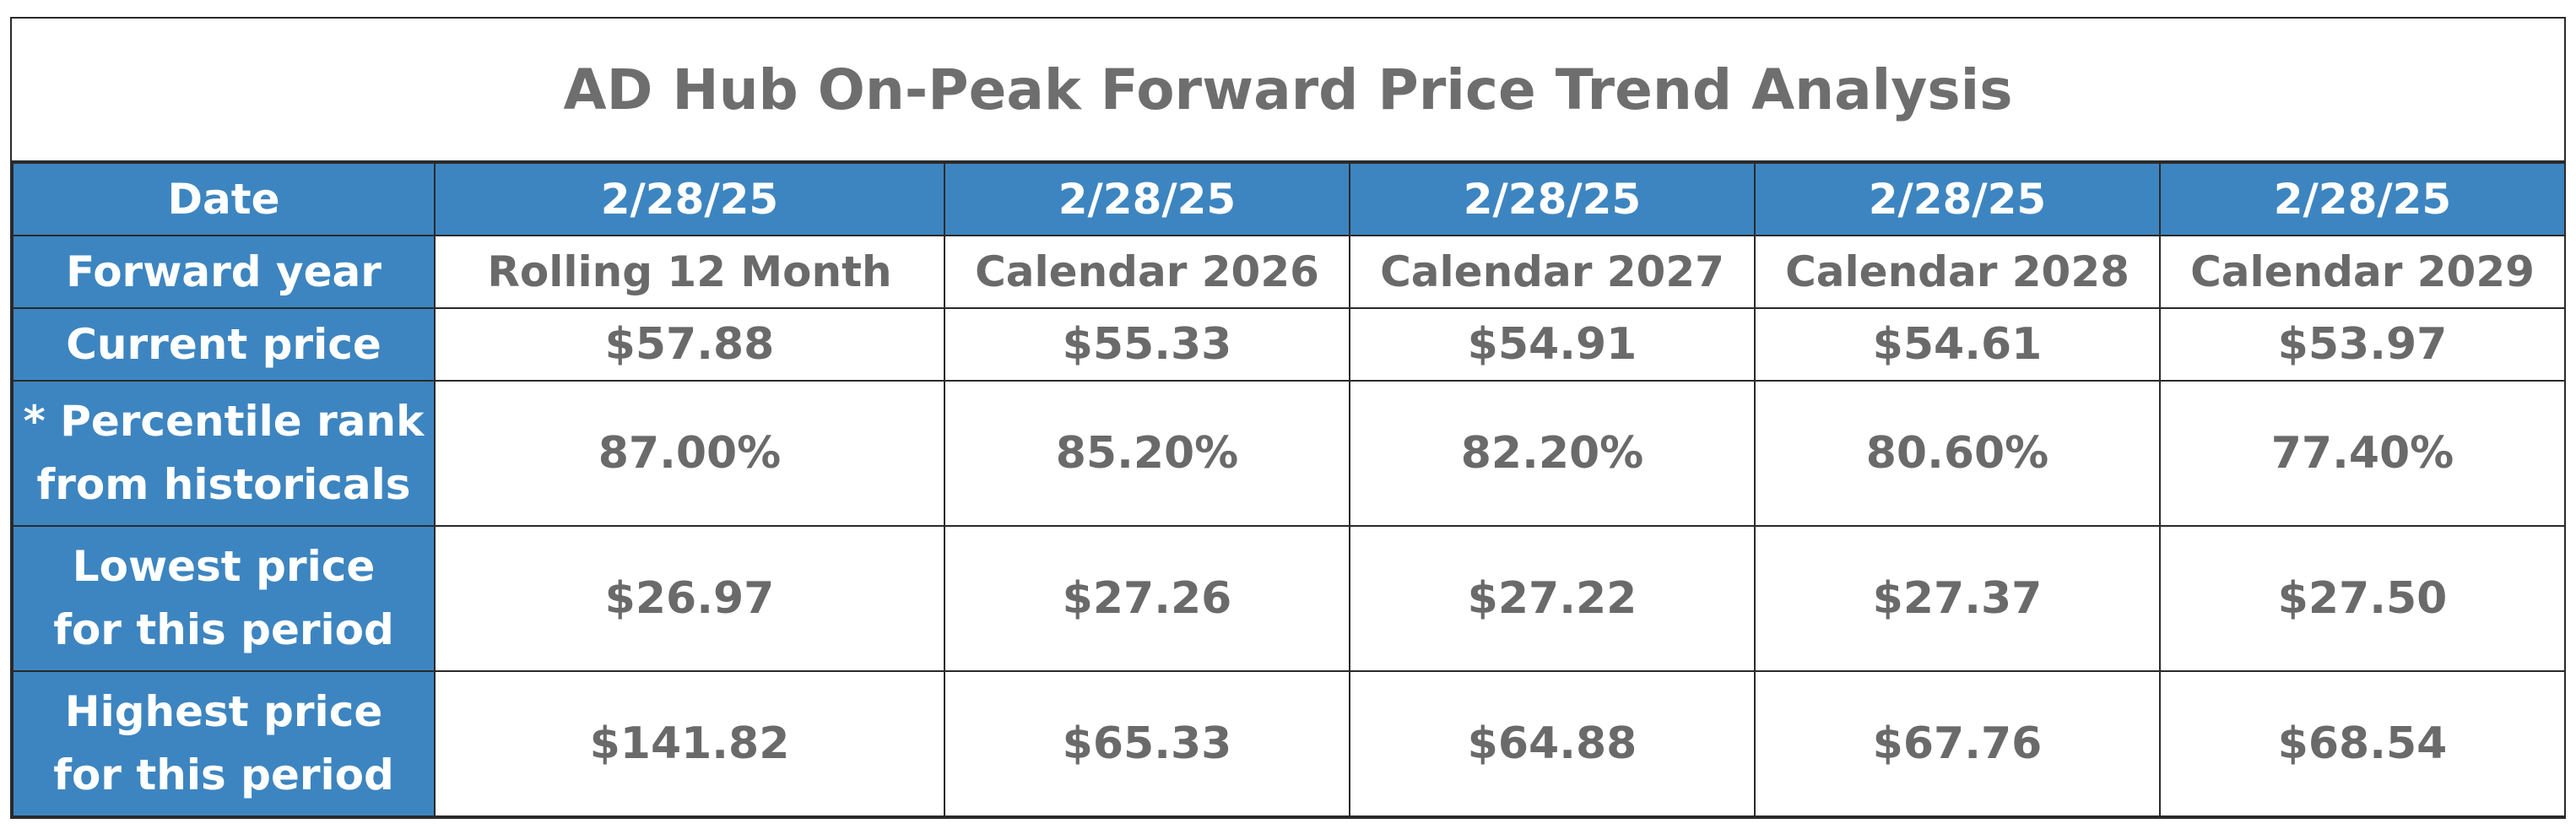 The image size is (2576, 829). What do you see at coordinates (1147, 598) in the screenshot?
I see `table-cell: $27.26` at bounding box center [1147, 598].